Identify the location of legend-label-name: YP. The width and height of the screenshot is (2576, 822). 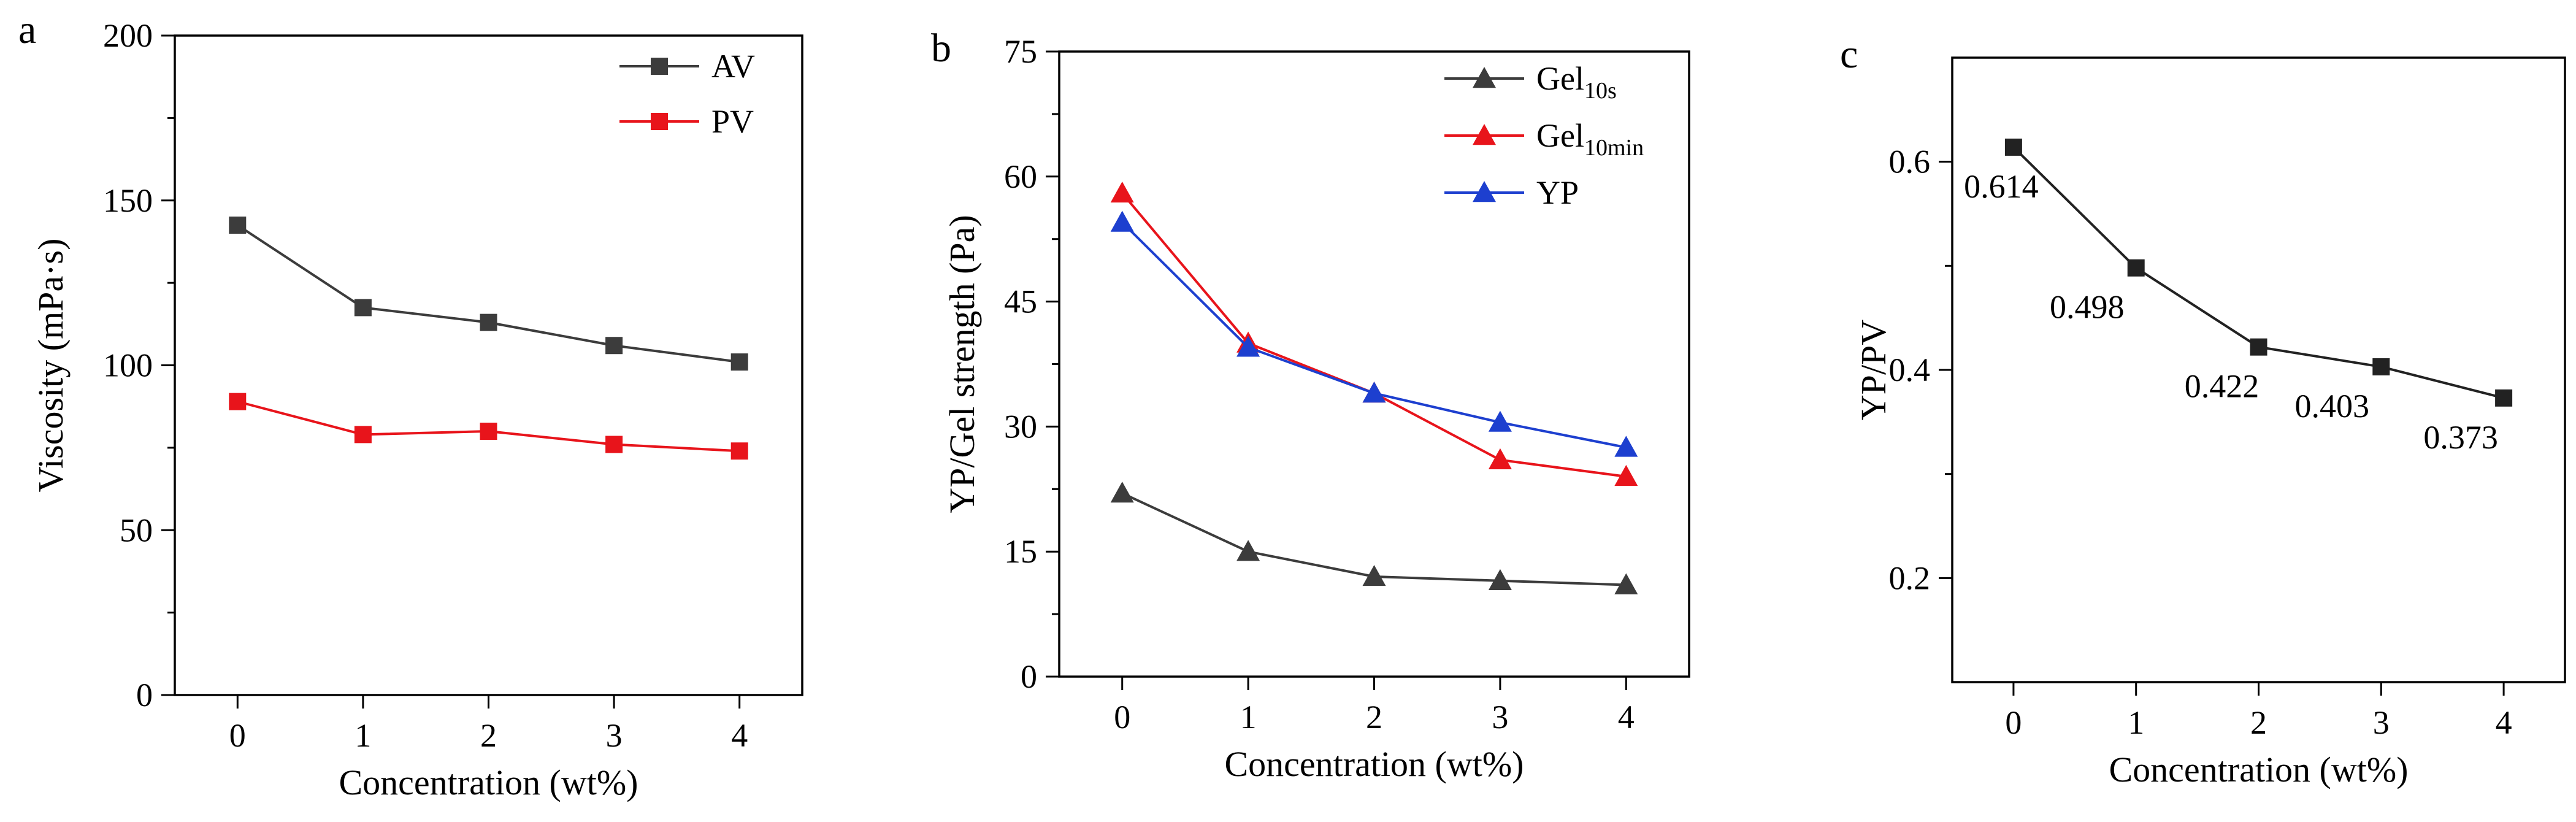
(1557, 192).